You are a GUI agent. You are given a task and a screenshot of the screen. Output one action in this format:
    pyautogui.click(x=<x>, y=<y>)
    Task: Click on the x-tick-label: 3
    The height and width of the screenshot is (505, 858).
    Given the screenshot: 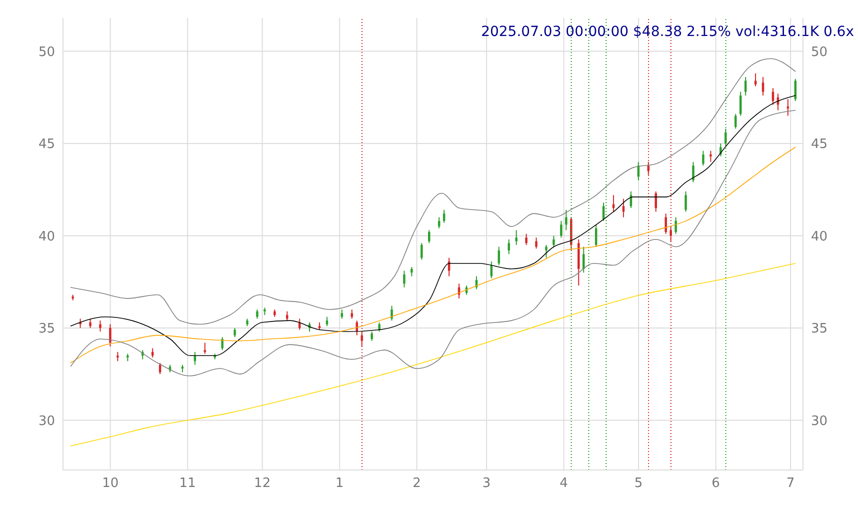 What is the action you would take?
    pyautogui.click(x=486, y=484)
    